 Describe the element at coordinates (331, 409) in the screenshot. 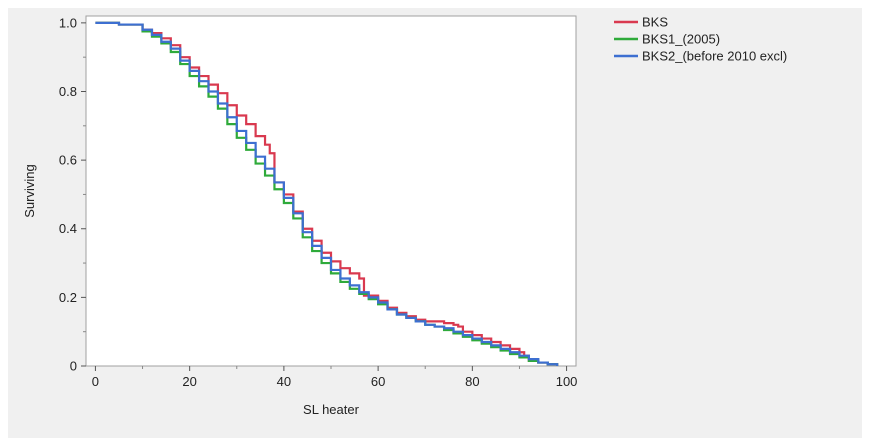

I see `x-axis-title: SL heater` at that location.